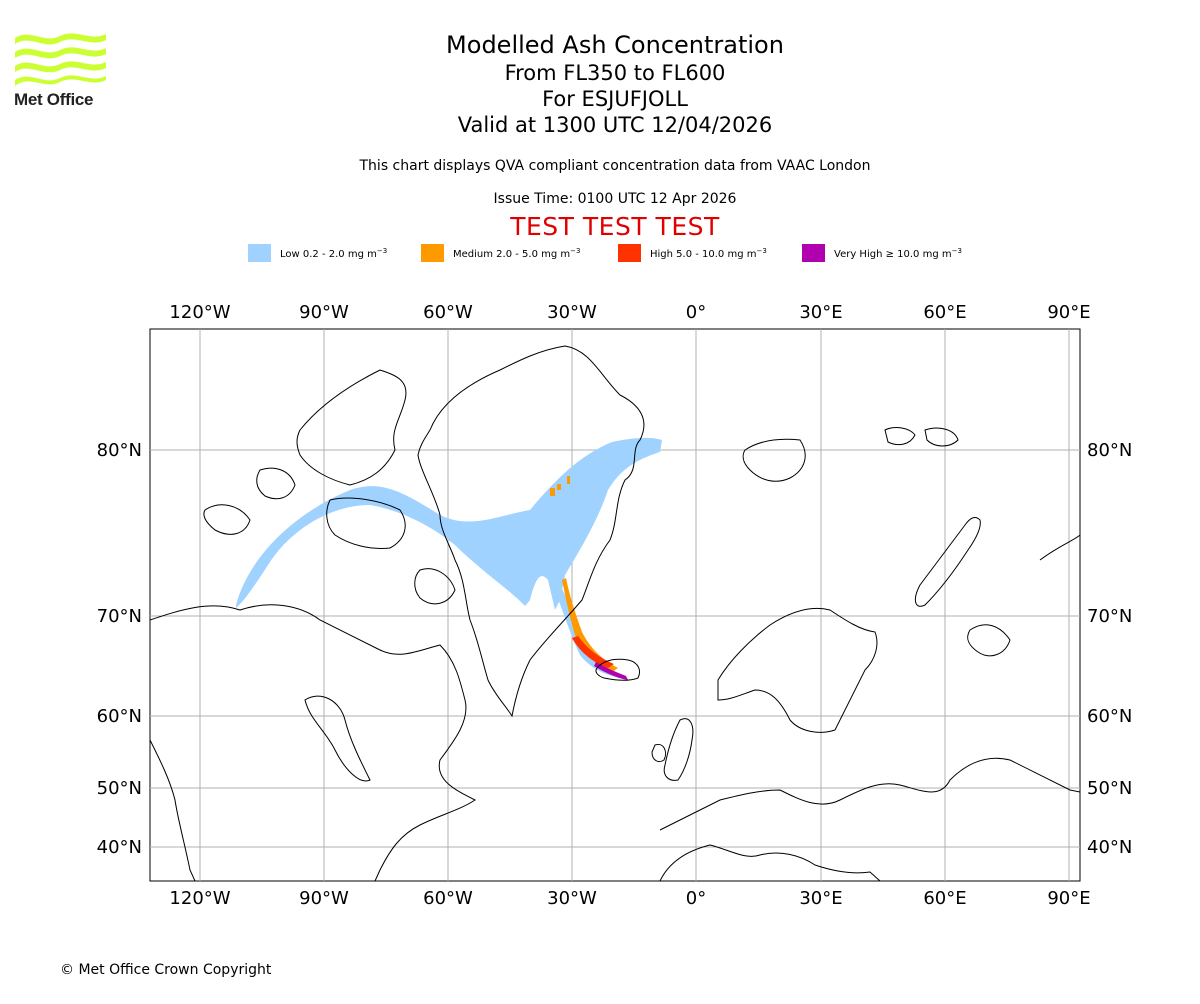 The height and width of the screenshot is (1004, 1200). I want to click on legend-item-high: High 5.0 - 10.0 mg m−3, so click(692, 253).